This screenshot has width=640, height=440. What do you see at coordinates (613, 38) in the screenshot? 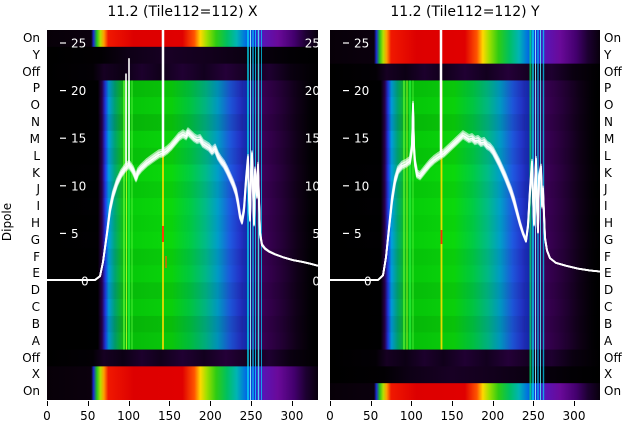
I see `dipole-row-label: On` at bounding box center [613, 38].